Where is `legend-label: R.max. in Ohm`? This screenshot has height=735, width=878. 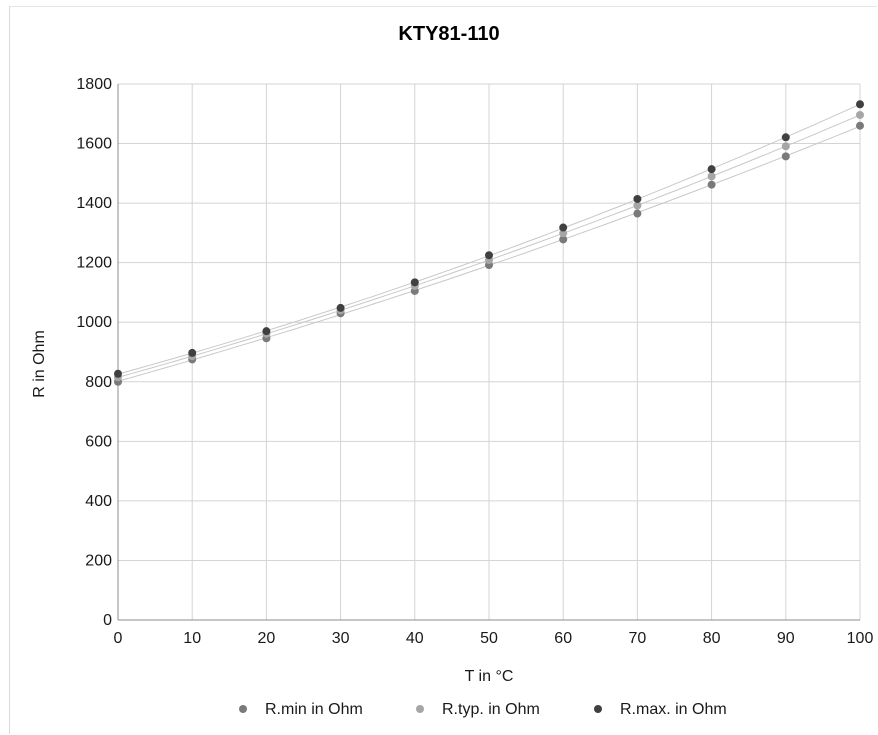
legend-label: R.max. in Ohm is located at coordinates (673, 709).